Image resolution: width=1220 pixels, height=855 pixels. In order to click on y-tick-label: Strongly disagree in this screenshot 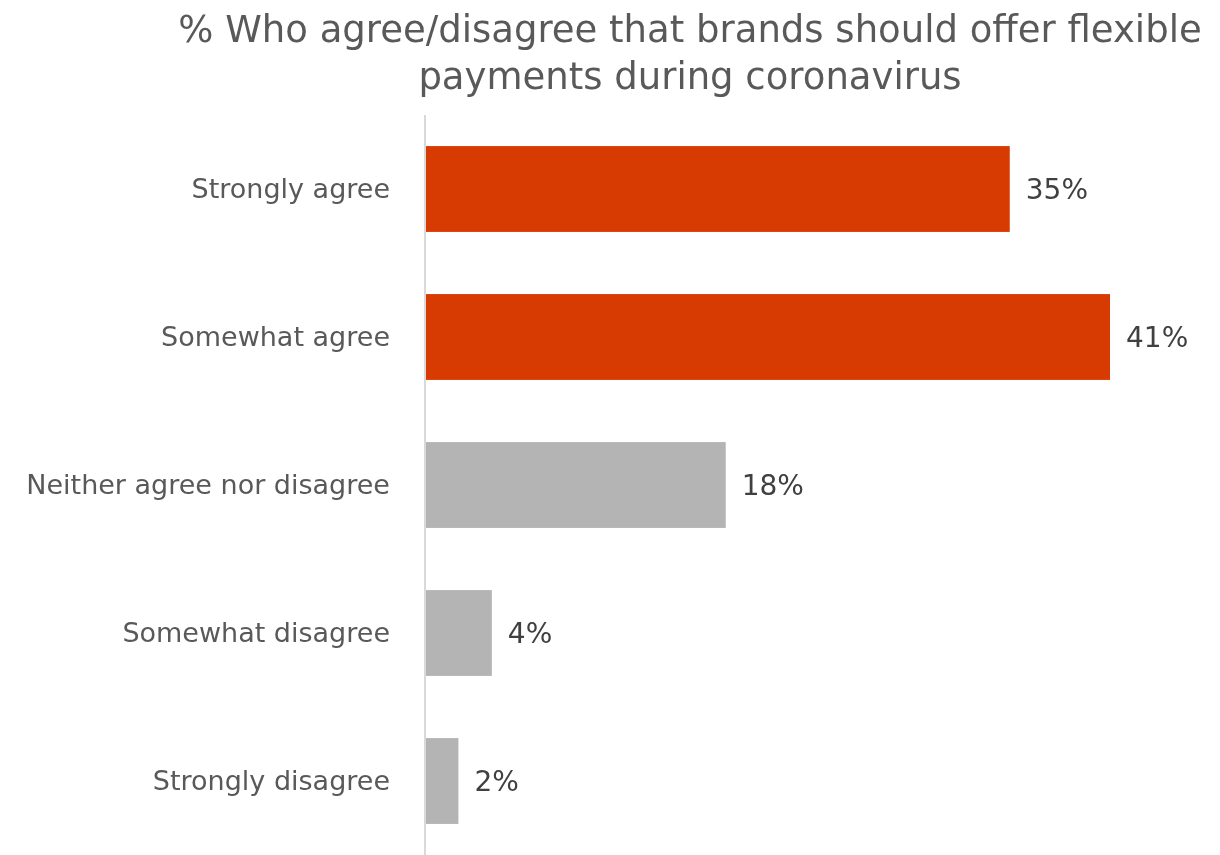, I will do `click(271, 781)`.